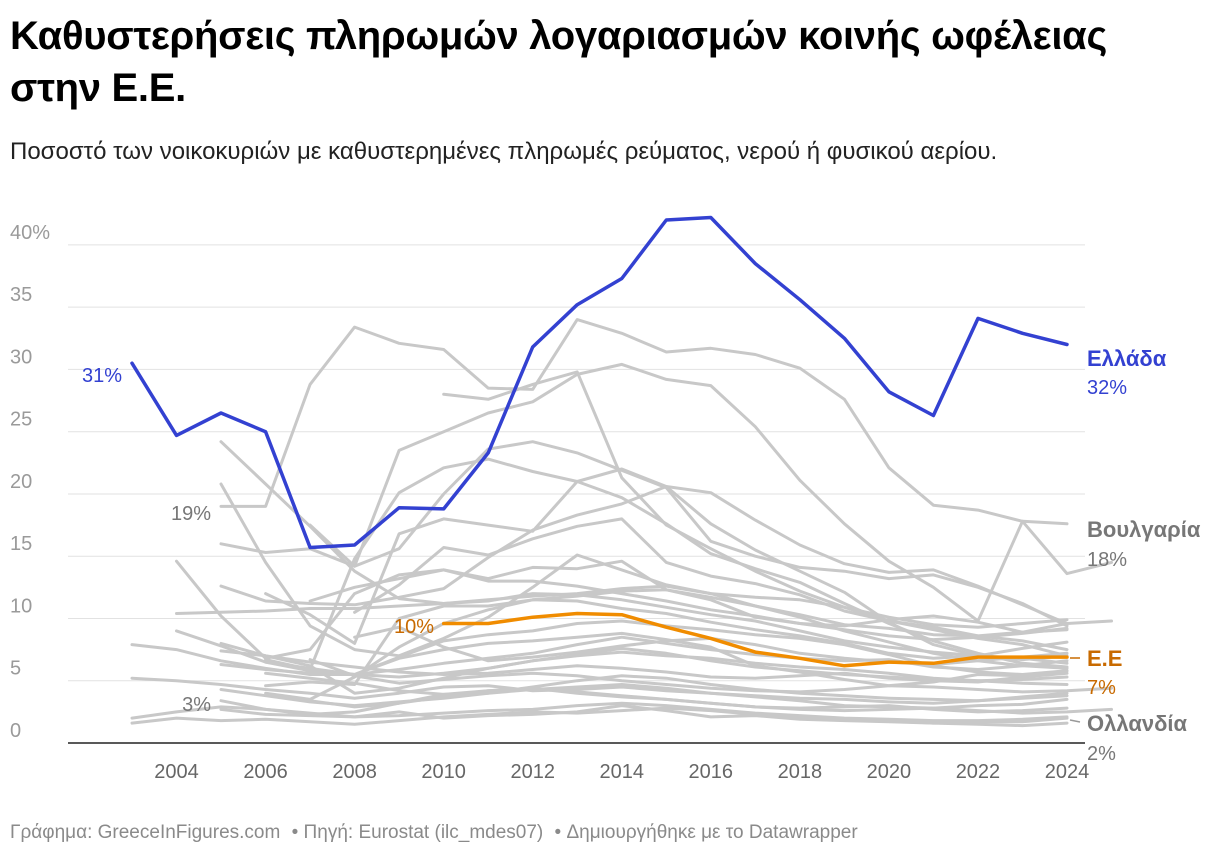 Image resolution: width=1220 pixels, height=860 pixels. Describe the element at coordinates (1104, 658) in the screenshot. I see `eu-end-name: Ε.Ε` at that location.